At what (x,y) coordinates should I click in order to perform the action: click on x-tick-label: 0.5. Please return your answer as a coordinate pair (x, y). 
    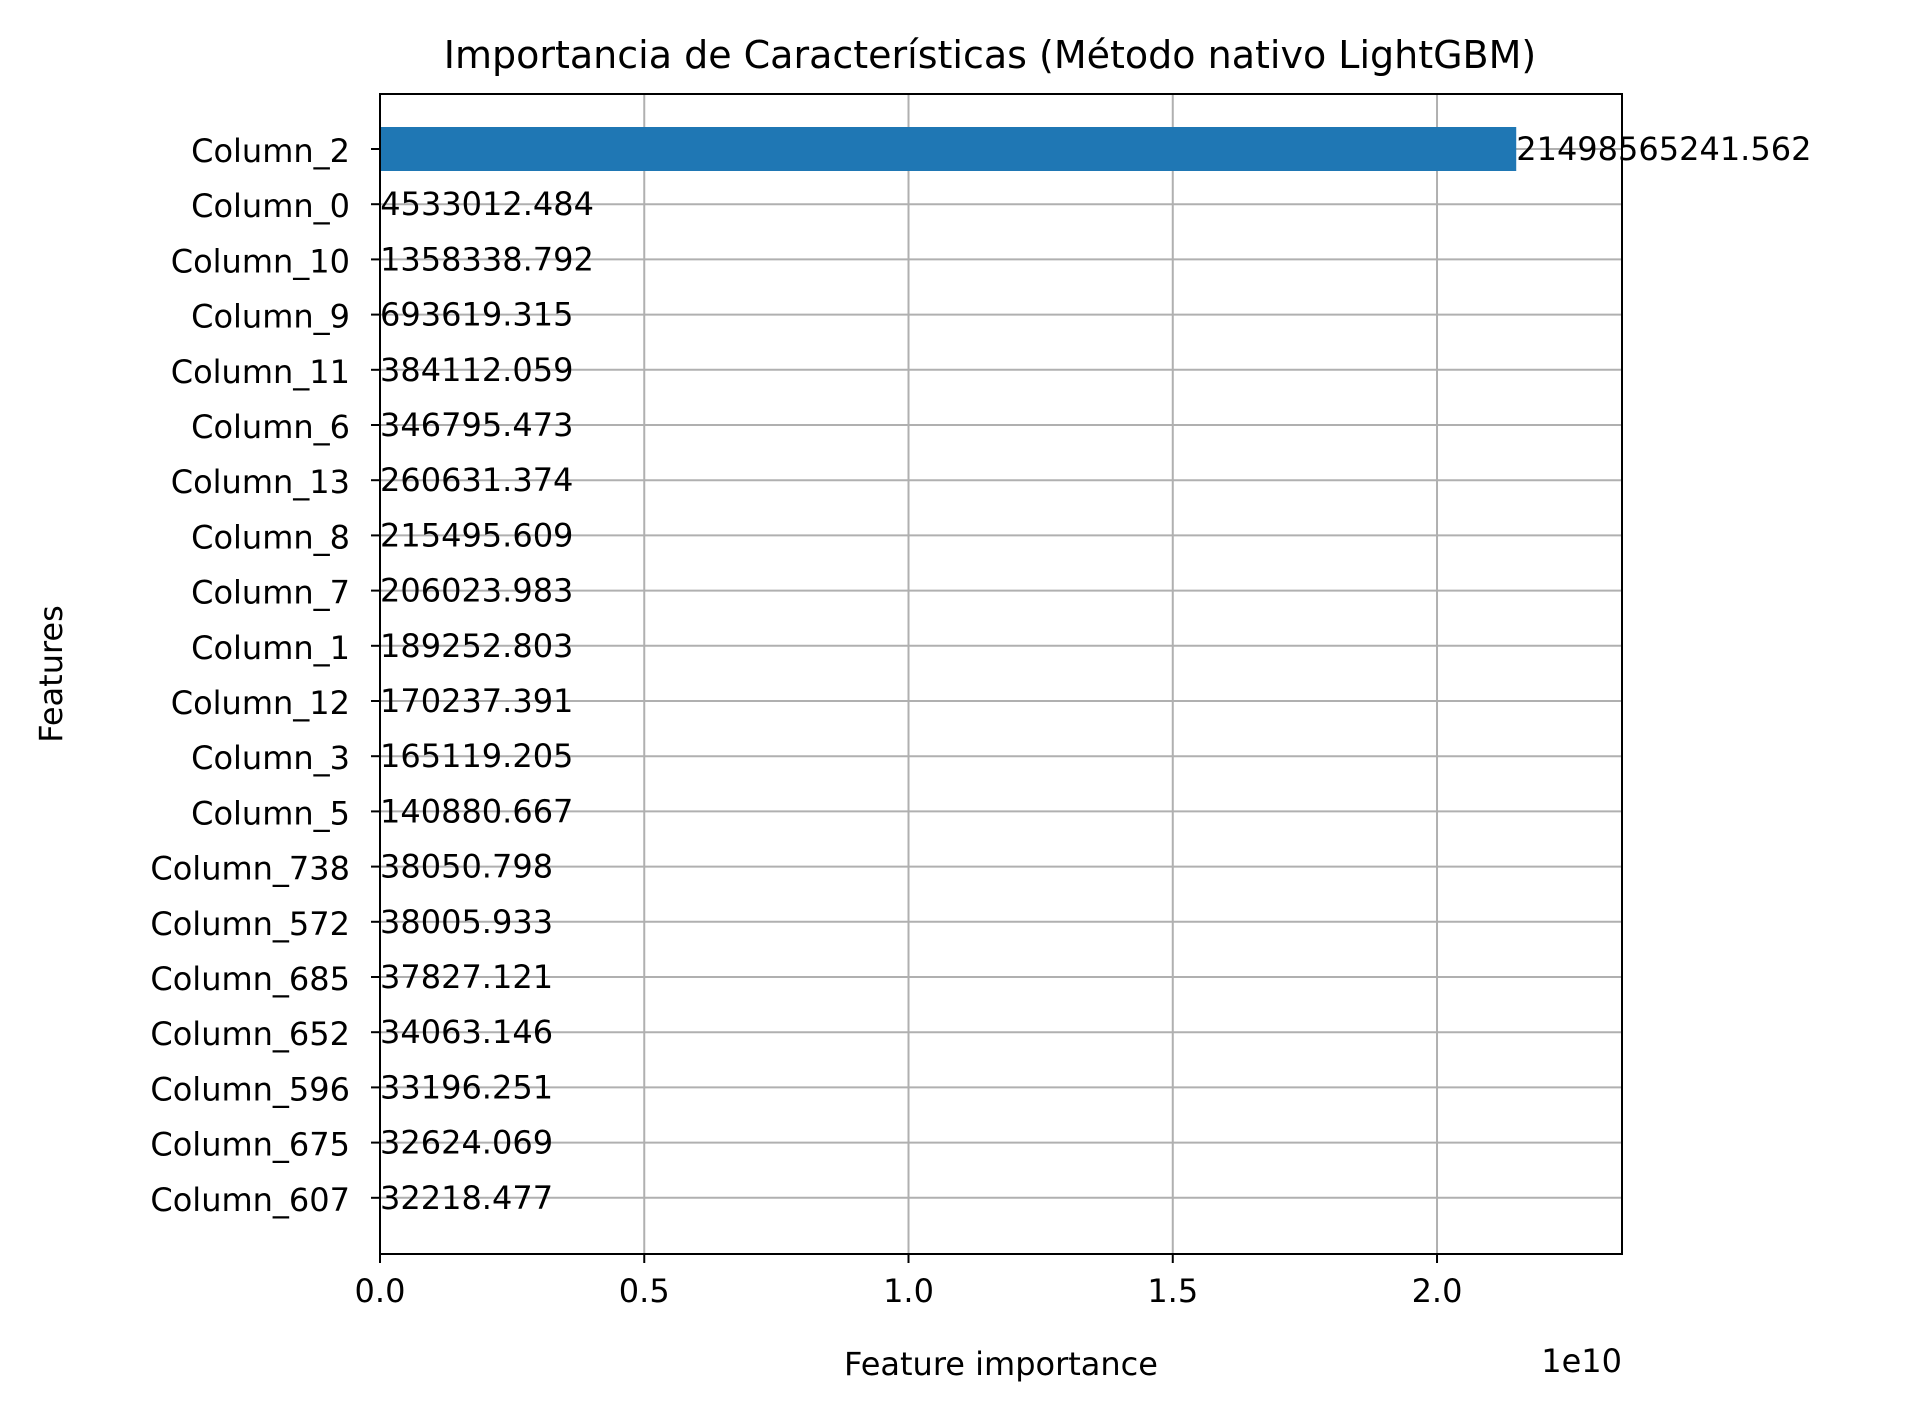
    Looking at the image, I should click on (644, 1291).